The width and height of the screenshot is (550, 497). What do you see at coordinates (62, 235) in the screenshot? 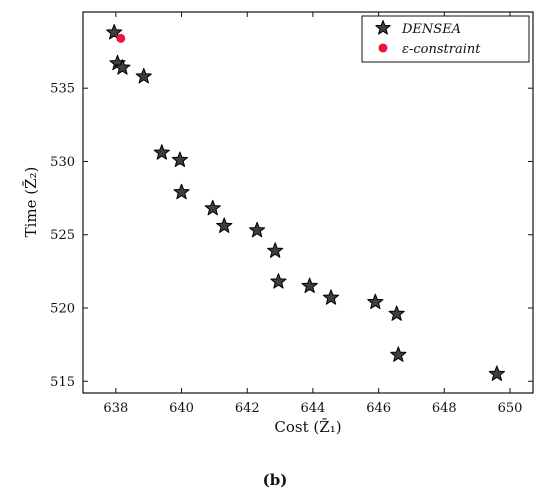
I see `y-tick-label: 525` at bounding box center [62, 235].